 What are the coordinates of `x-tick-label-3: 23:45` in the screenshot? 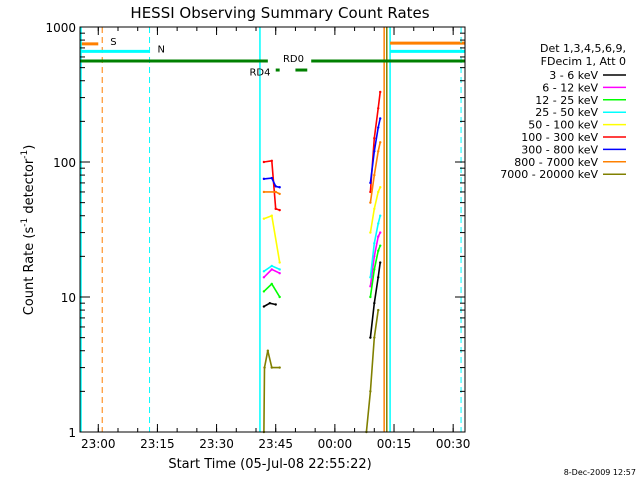 It's located at (275, 444).